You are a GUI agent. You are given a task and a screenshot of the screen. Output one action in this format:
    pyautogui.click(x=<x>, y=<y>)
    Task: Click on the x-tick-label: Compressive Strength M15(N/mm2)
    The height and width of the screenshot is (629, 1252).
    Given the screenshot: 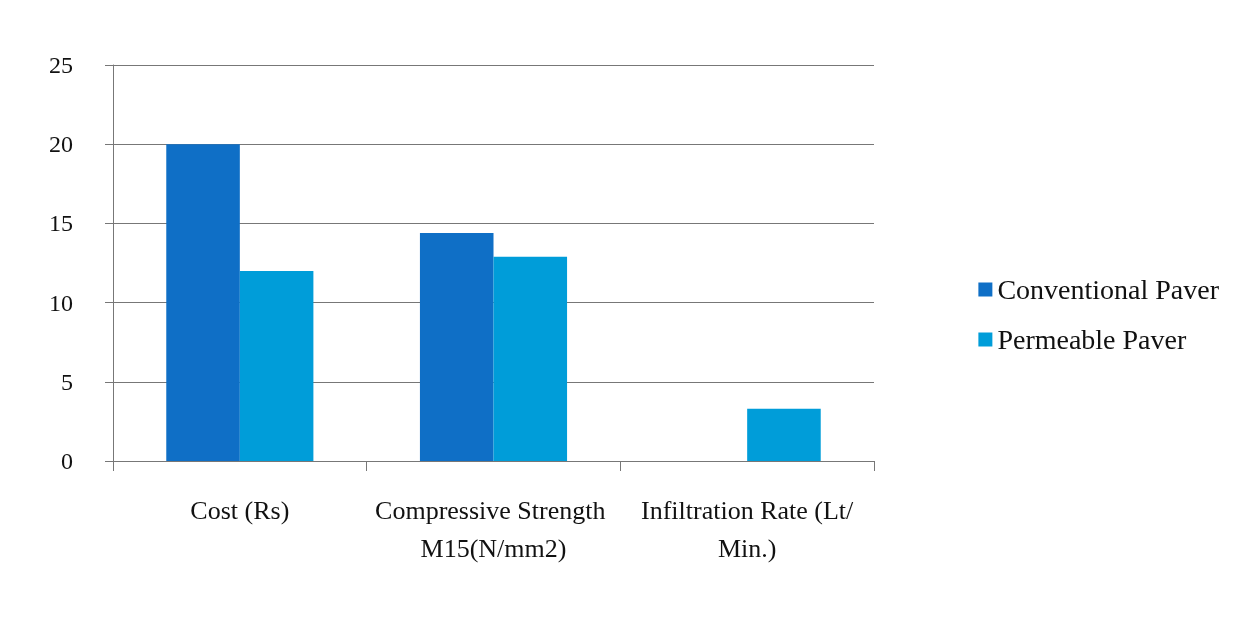 What is the action you would take?
    pyautogui.click(x=493, y=529)
    